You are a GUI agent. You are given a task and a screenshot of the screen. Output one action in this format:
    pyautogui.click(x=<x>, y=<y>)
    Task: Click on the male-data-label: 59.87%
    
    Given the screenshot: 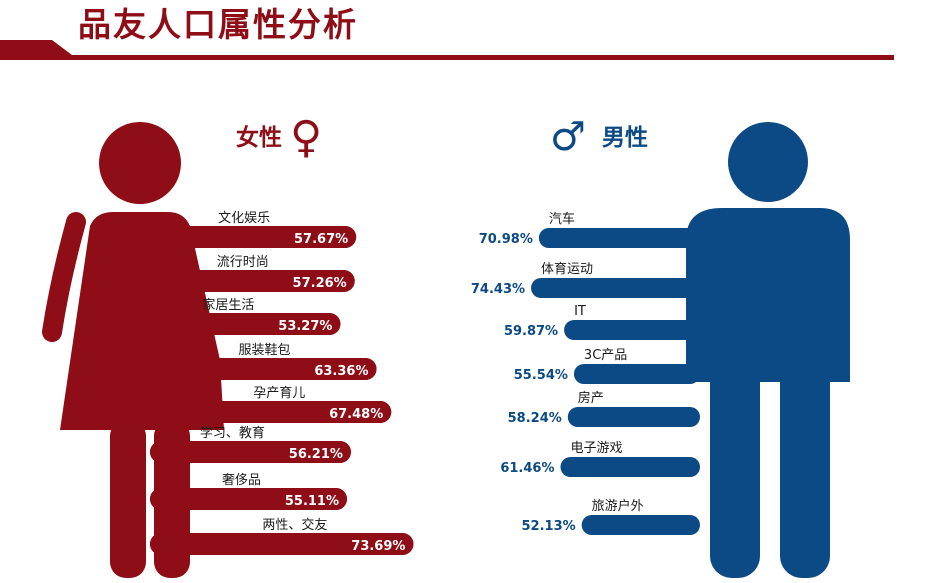 What is the action you would take?
    pyautogui.click(x=531, y=331)
    